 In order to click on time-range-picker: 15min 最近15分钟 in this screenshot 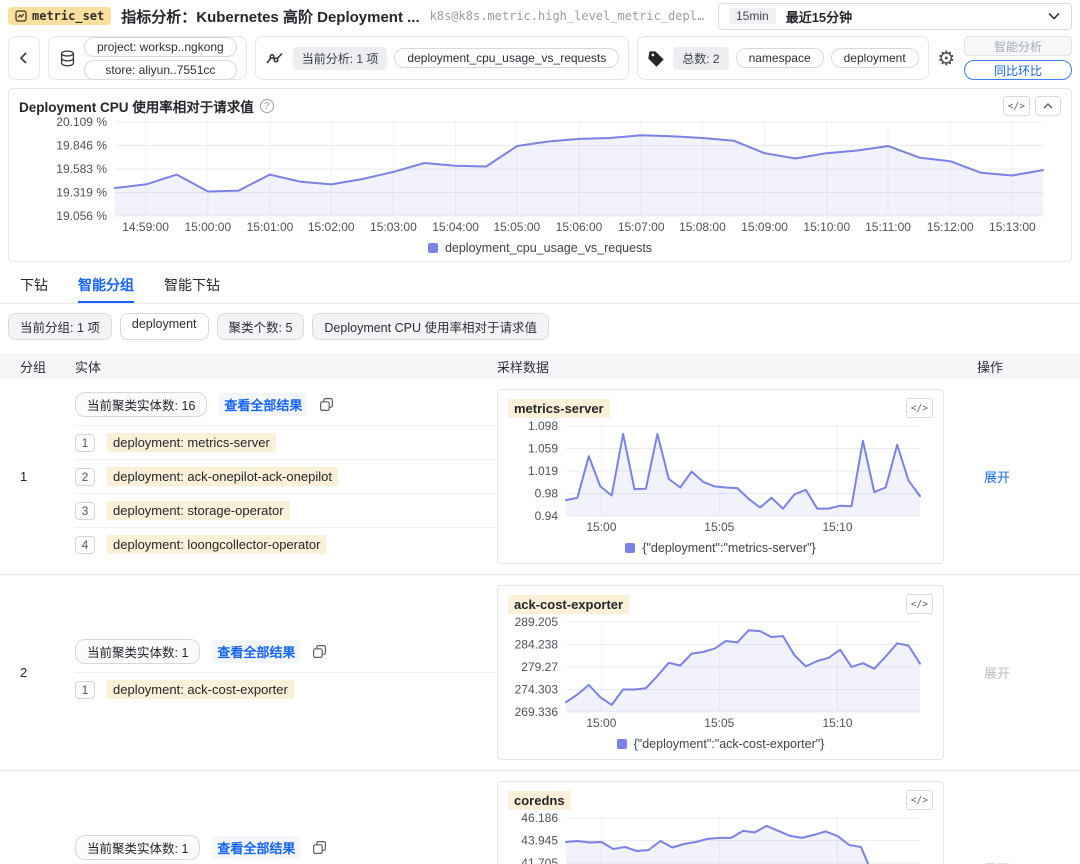, I will do `click(895, 16)`.